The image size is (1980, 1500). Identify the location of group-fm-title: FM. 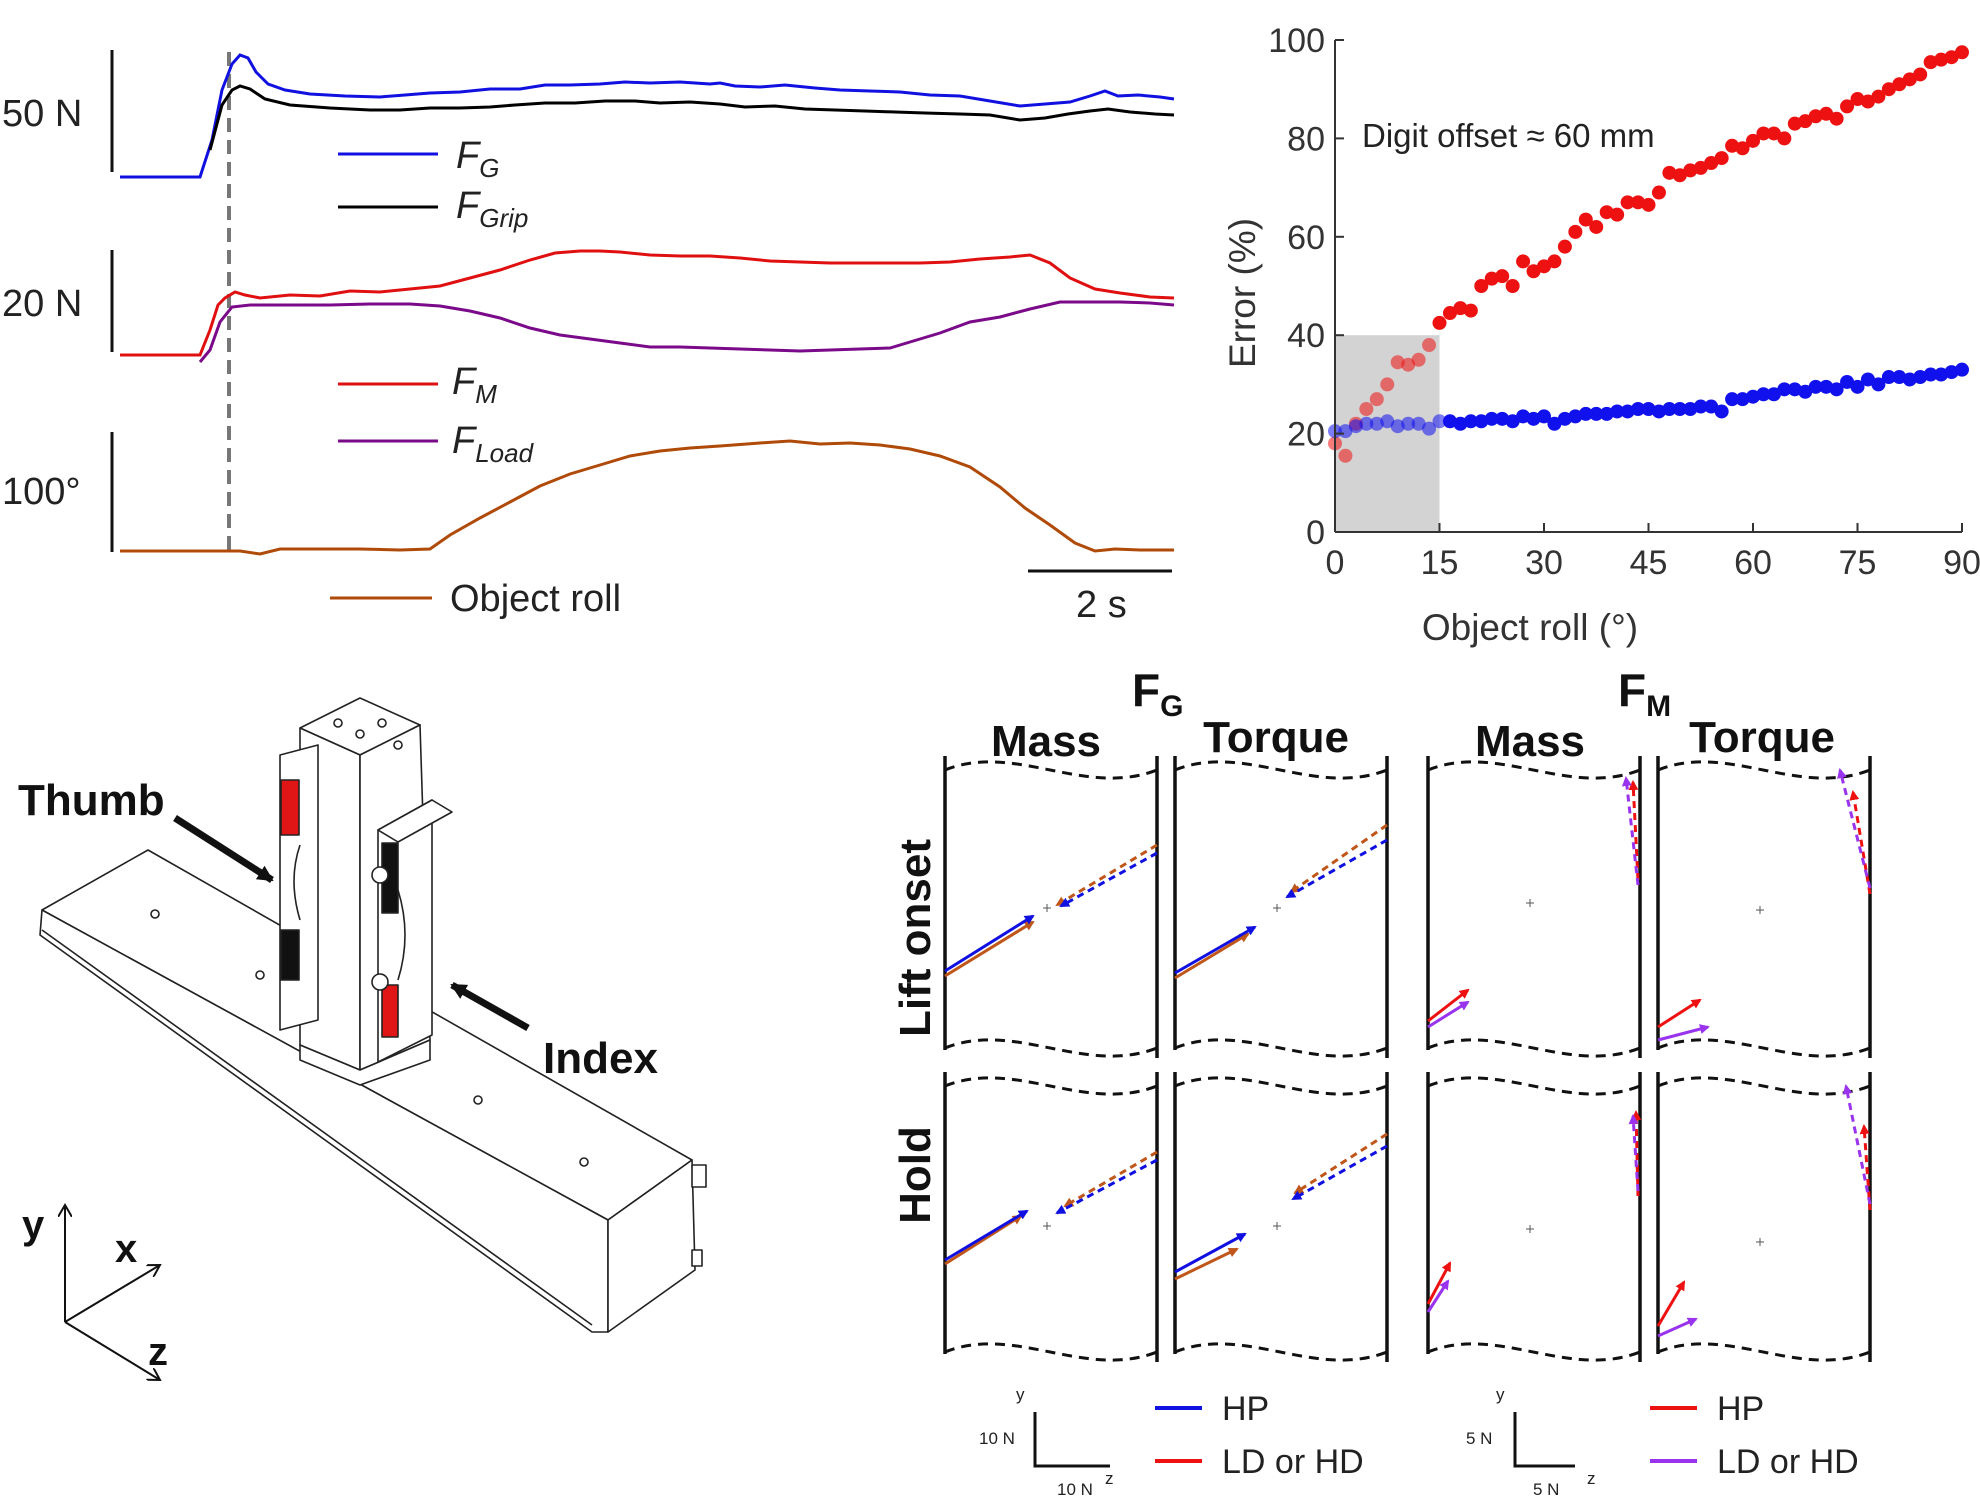
(1644, 693).